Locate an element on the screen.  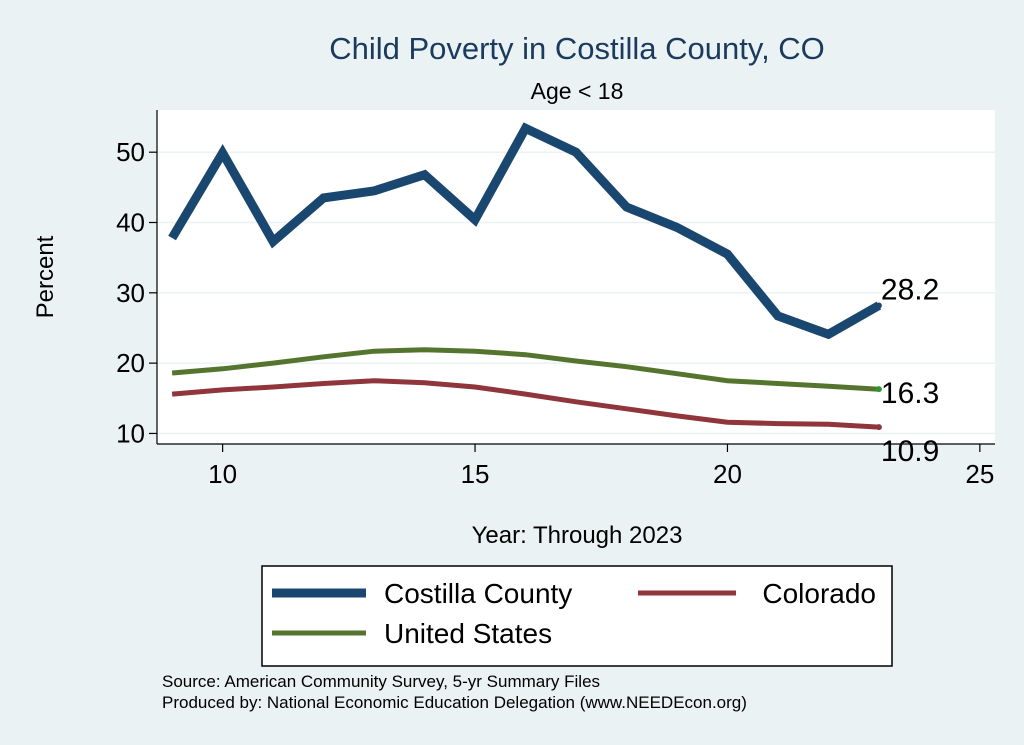
end-point-costilla-county is located at coordinates (878, 305).